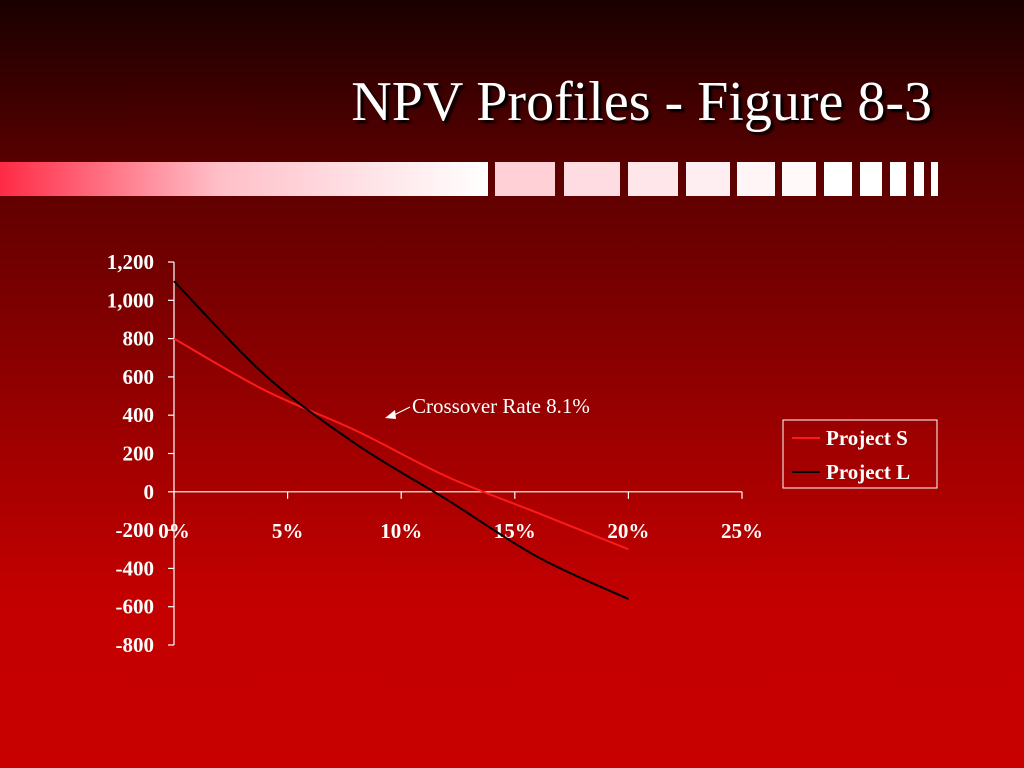 Image resolution: width=1024 pixels, height=768 pixels. What do you see at coordinates (135, 645) in the screenshot?
I see `y-tick-label: -800` at bounding box center [135, 645].